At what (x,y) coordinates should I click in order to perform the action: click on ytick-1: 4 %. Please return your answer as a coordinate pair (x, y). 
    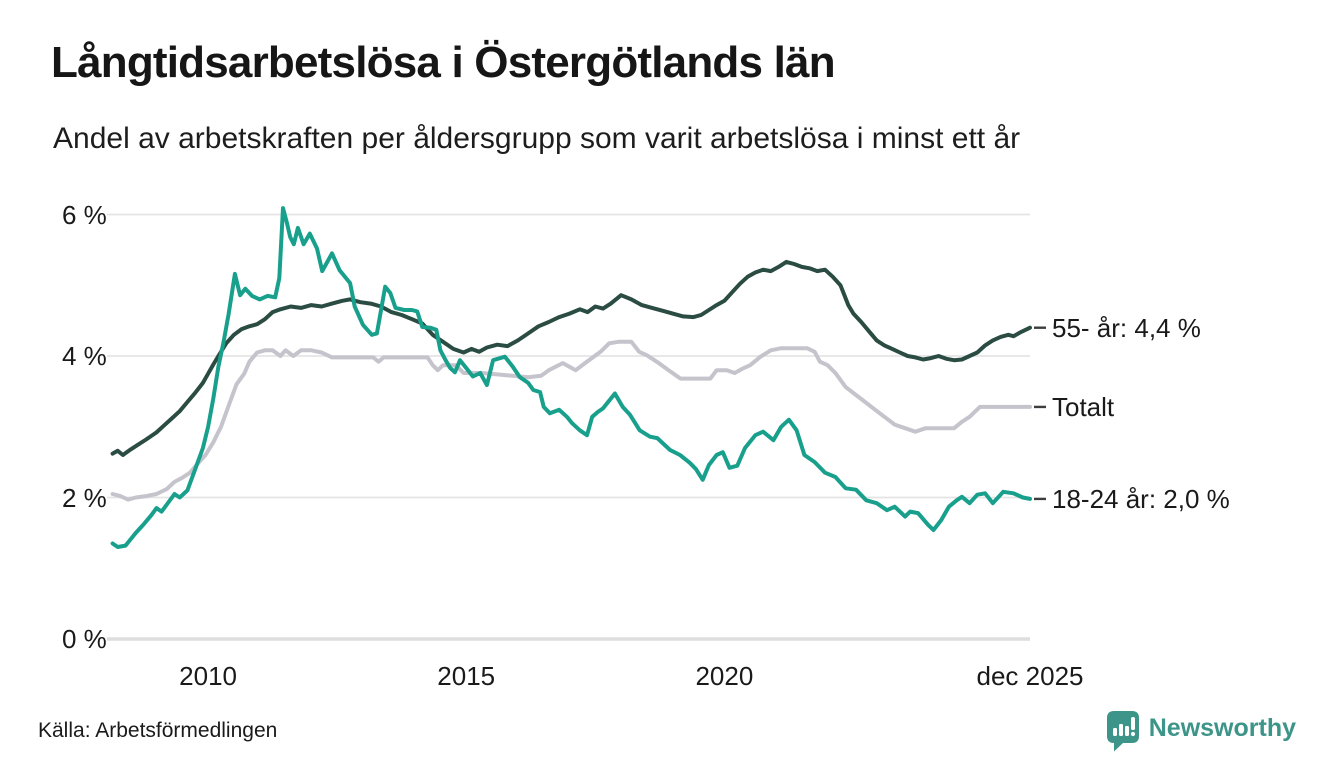
    Looking at the image, I should click on (84, 356).